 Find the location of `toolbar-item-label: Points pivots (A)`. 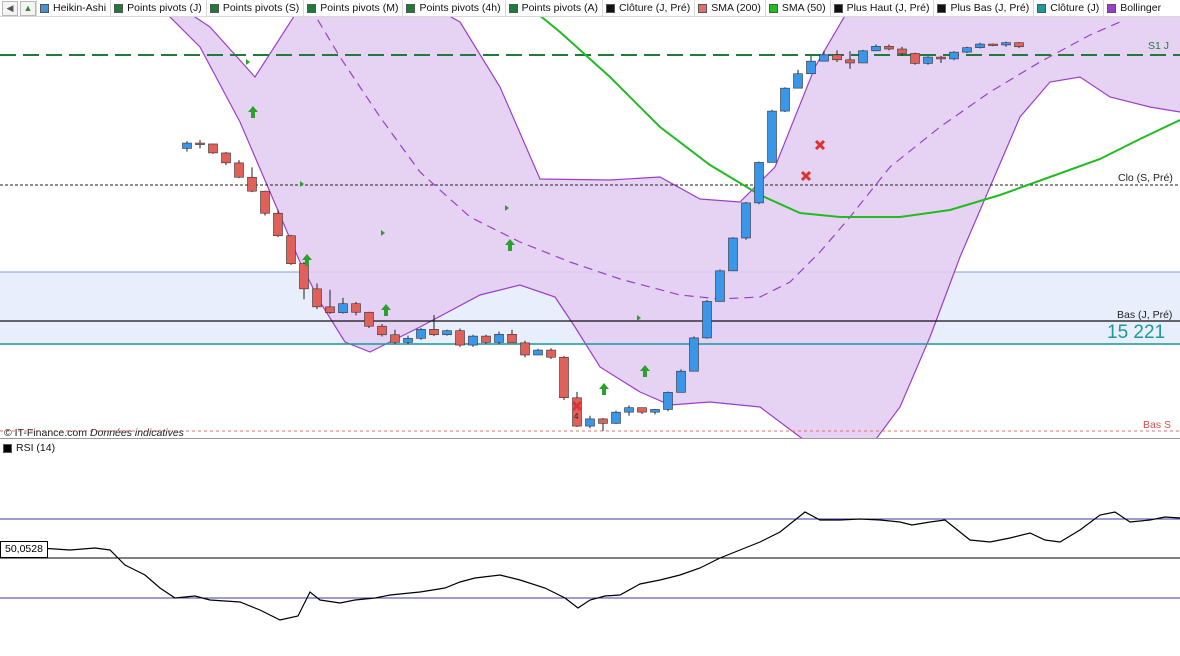

toolbar-item-label: Points pivots (A) is located at coordinates (560, 8).